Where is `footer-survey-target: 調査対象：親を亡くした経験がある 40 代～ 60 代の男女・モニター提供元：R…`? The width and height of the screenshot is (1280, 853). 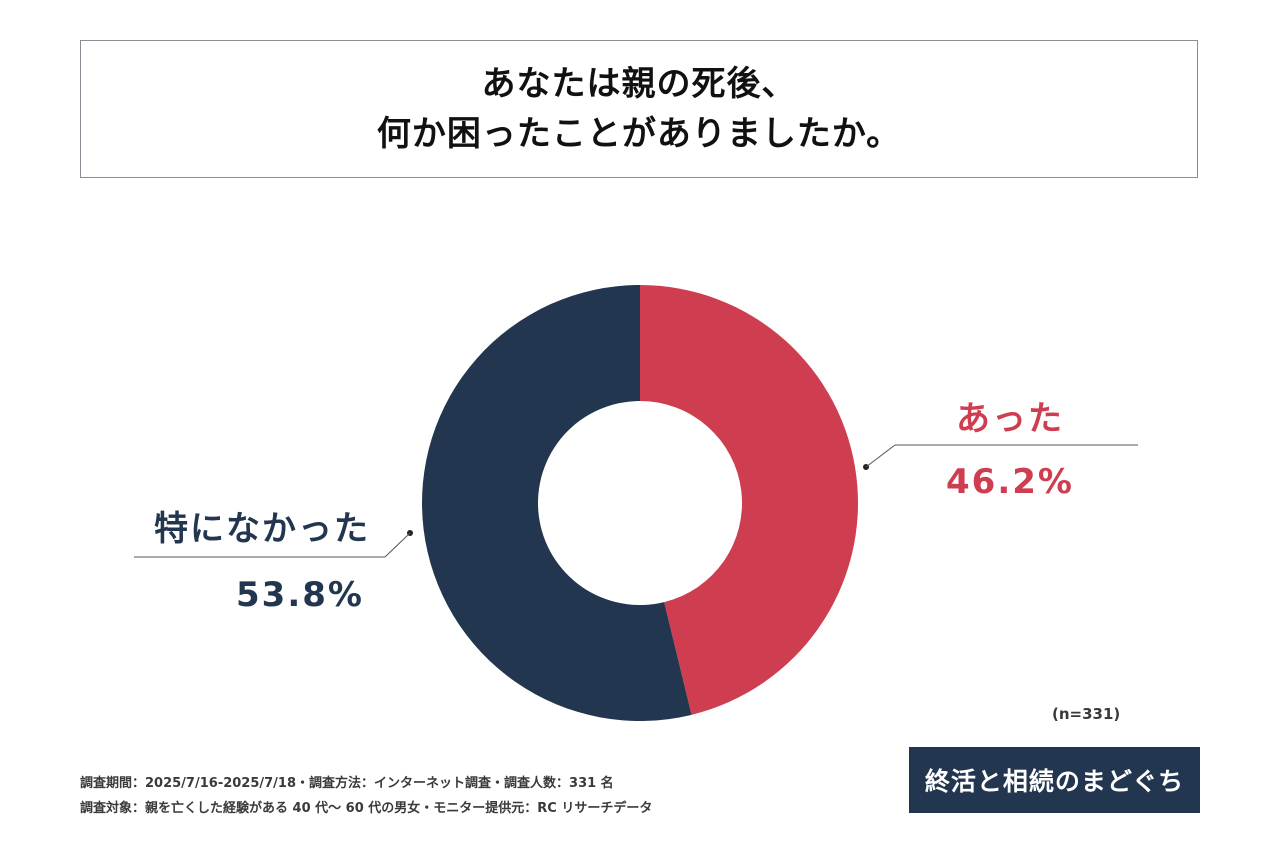 footer-survey-target: 調査対象：親を亡くした経験がある 40 代～ 60 代の男女・モニター提供元：R… is located at coordinates (366, 808).